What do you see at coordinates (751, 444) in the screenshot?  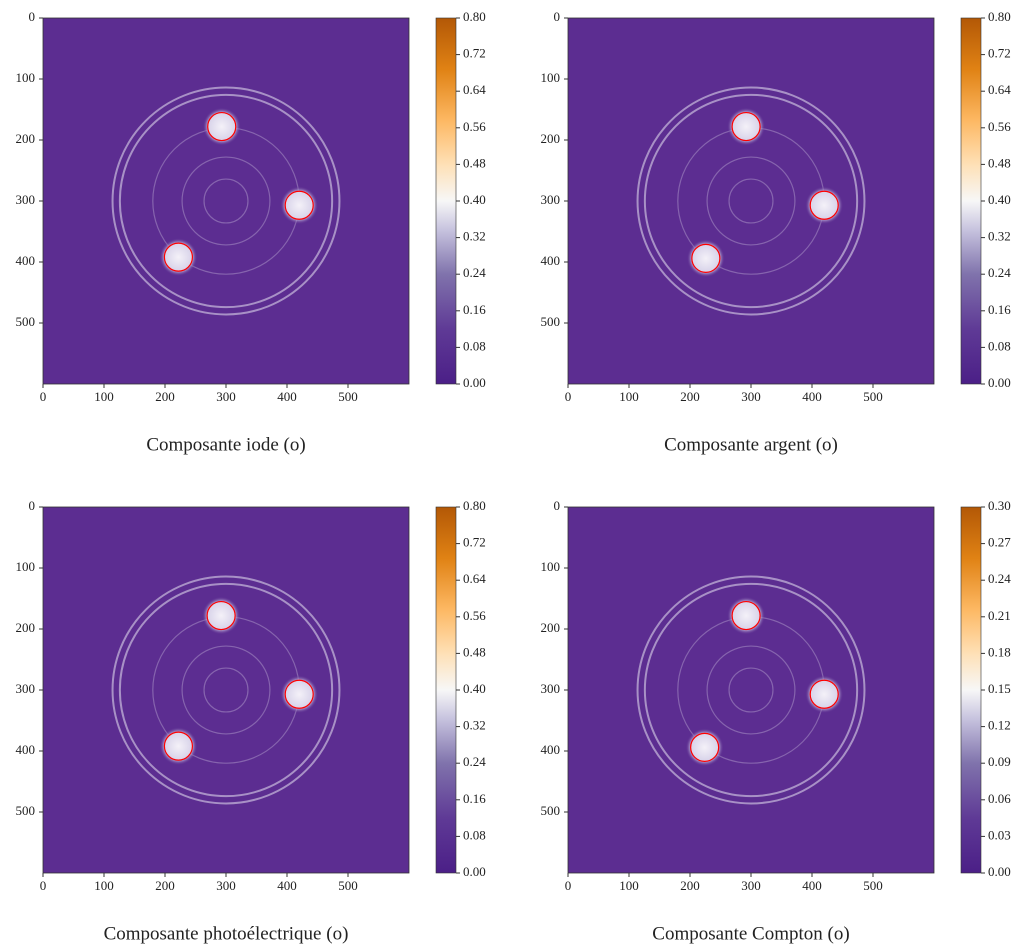 I see `panel-caption: Composante argent (o)` at bounding box center [751, 444].